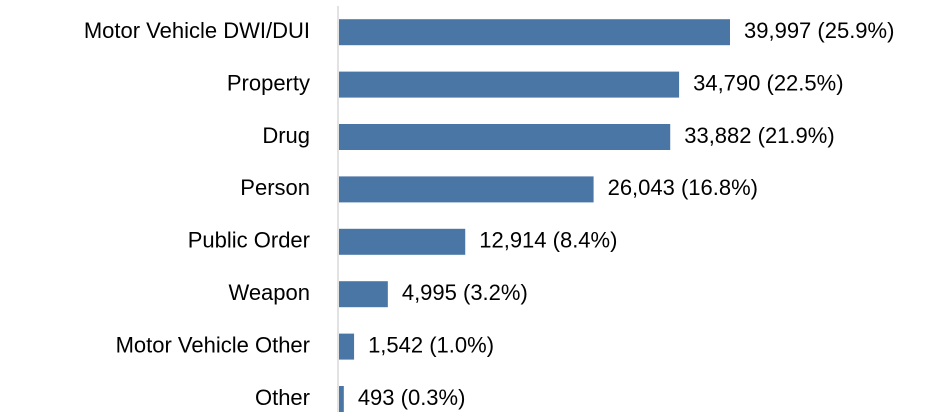 Image resolution: width=945 pixels, height=418 pixels. What do you see at coordinates (465, 292) in the screenshot?
I see `value-label: 4,995 (3.2%)` at bounding box center [465, 292].